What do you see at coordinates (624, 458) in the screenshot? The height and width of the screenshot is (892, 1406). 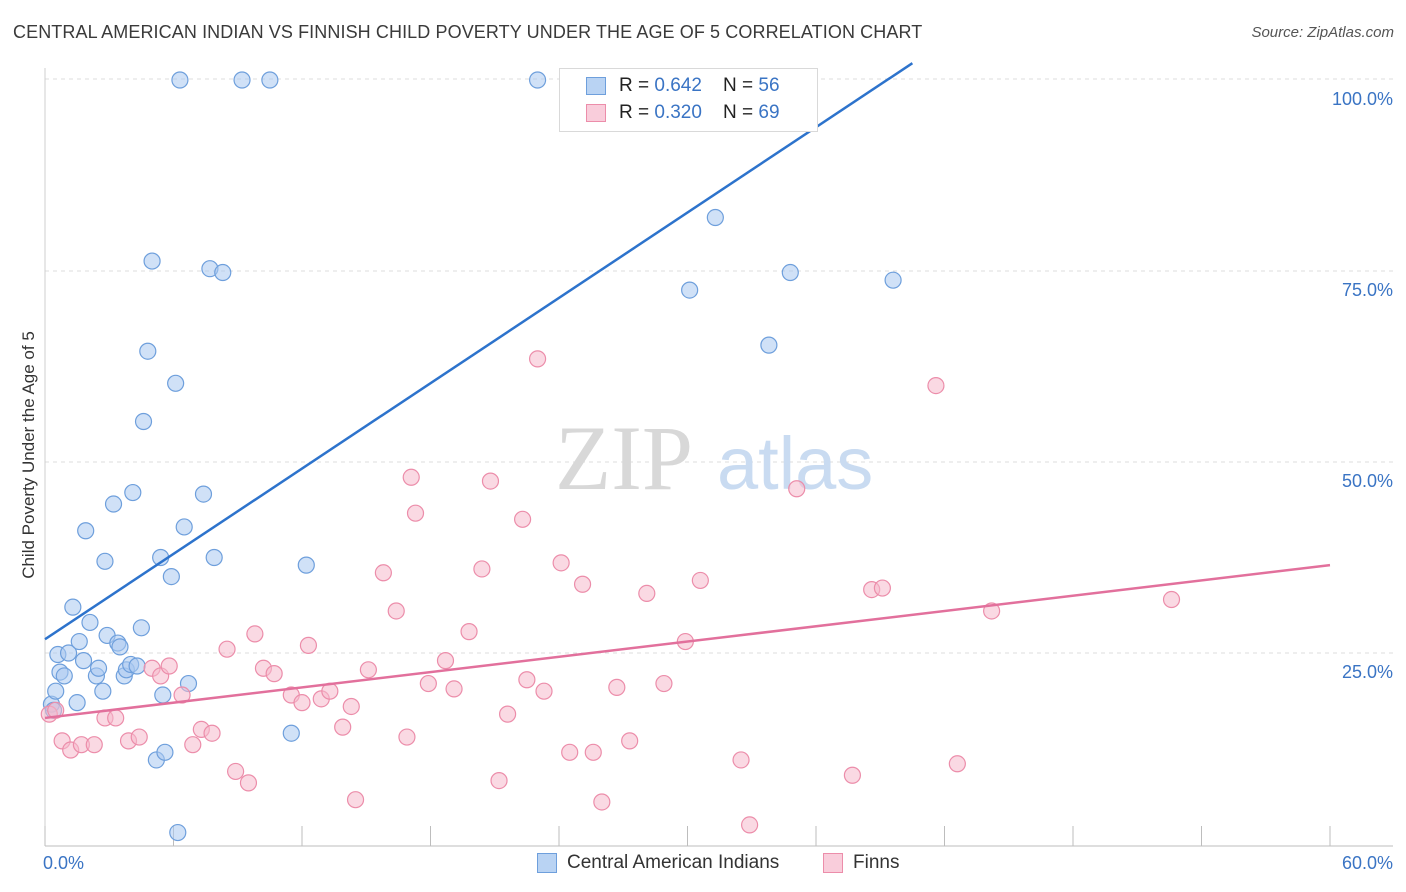 I see `watermark-zip: ZIP` at bounding box center [624, 458].